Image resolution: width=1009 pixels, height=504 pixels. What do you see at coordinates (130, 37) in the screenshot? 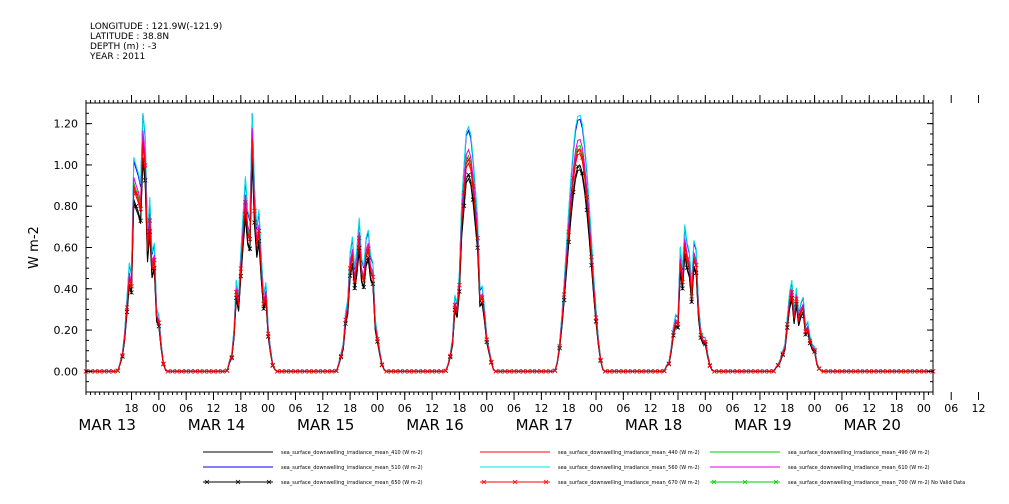
I see `header-latitude: LATITUDE : 38.8N` at bounding box center [130, 37].